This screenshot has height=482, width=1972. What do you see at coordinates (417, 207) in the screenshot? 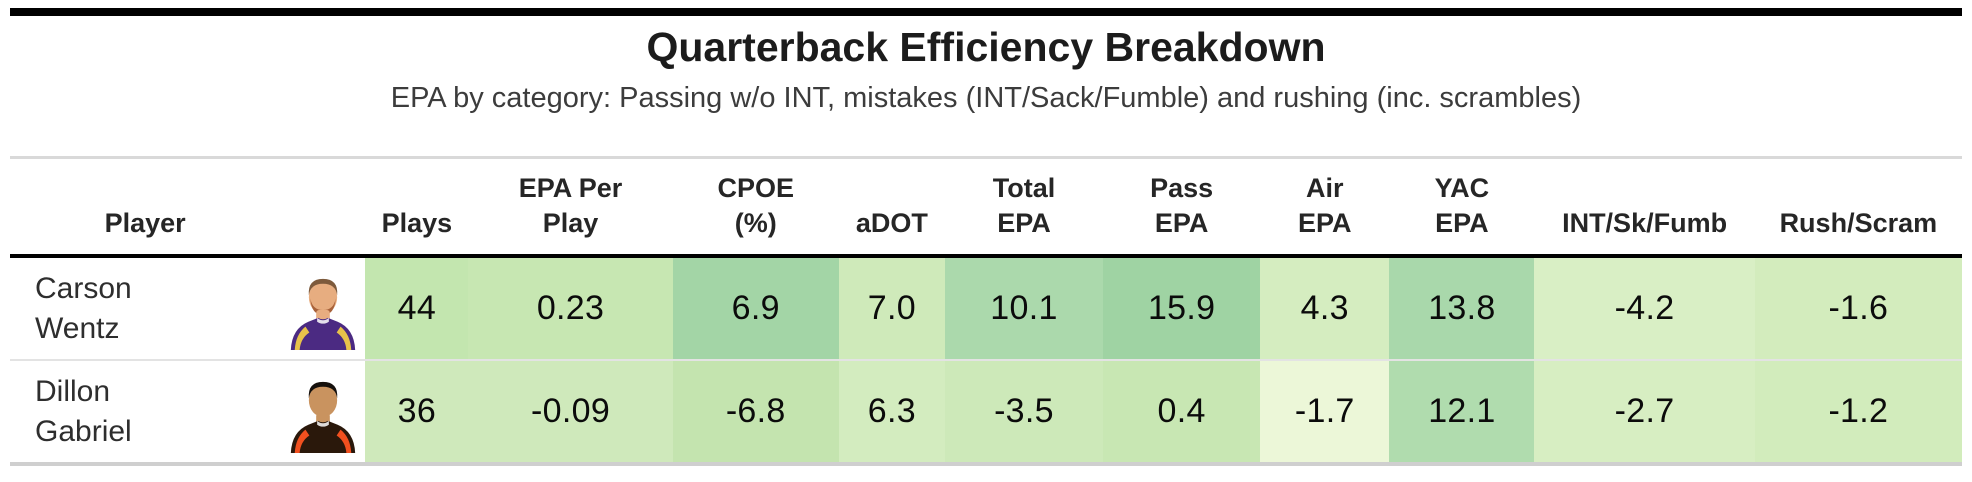
I see `column-header-plays: Plays` at bounding box center [417, 207].